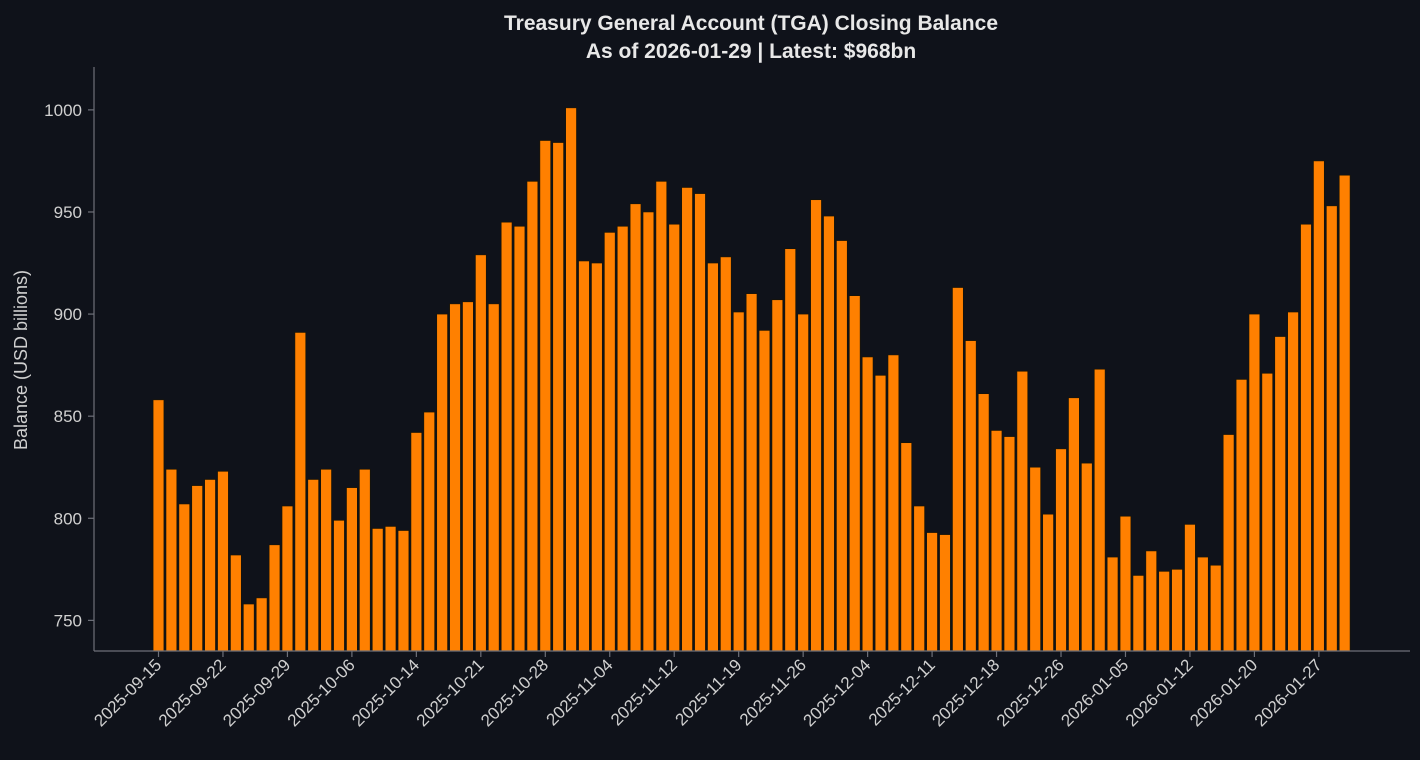 The width and height of the screenshot is (1420, 760). What do you see at coordinates (1223, 692) in the screenshot?
I see `x-tick-label: 2026-01-20` at bounding box center [1223, 692].